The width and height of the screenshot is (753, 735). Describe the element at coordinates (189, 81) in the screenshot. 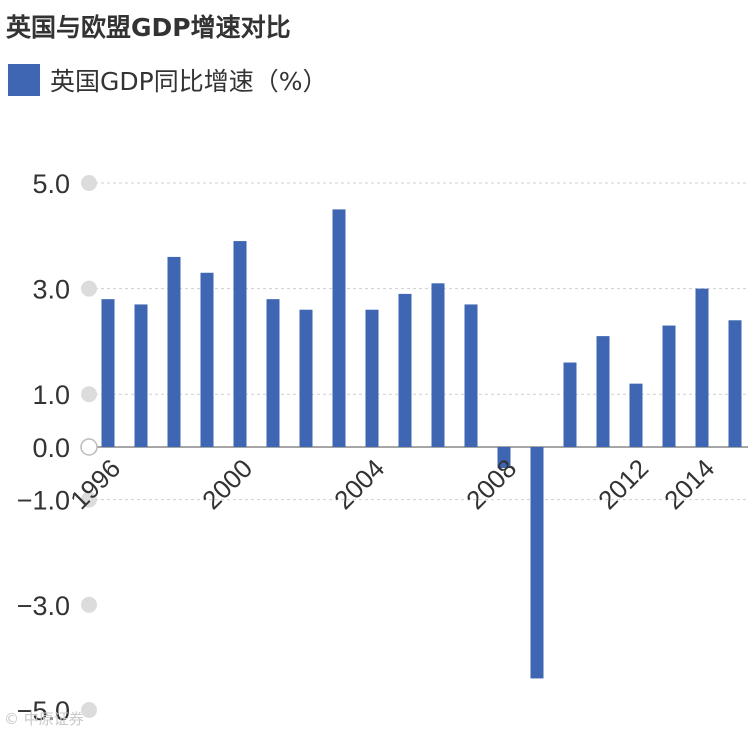

I see `legend-label: 英国GDP同比增速（%）` at that location.